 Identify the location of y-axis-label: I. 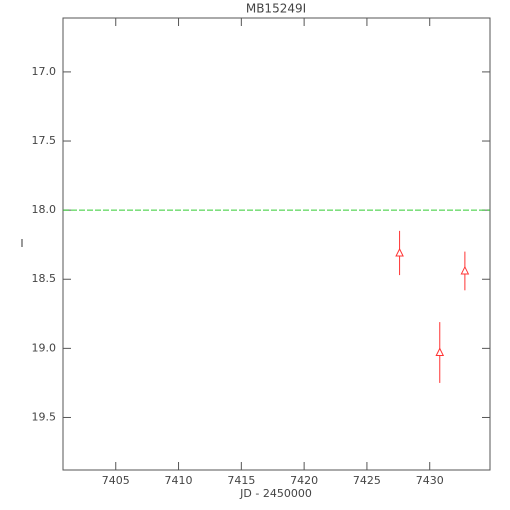
(21, 243).